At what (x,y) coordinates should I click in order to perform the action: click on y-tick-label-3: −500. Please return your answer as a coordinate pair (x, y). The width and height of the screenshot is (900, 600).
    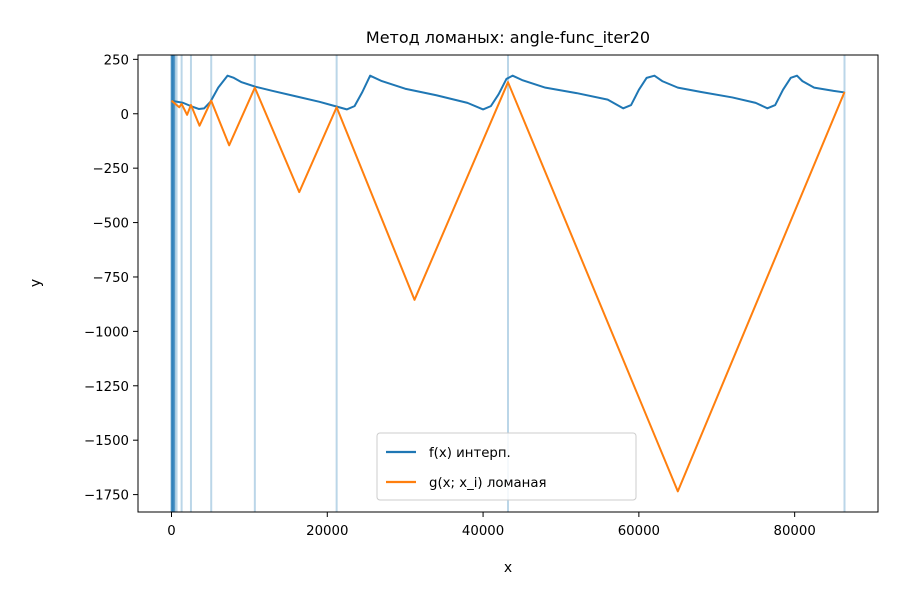
    Looking at the image, I should click on (110, 224).